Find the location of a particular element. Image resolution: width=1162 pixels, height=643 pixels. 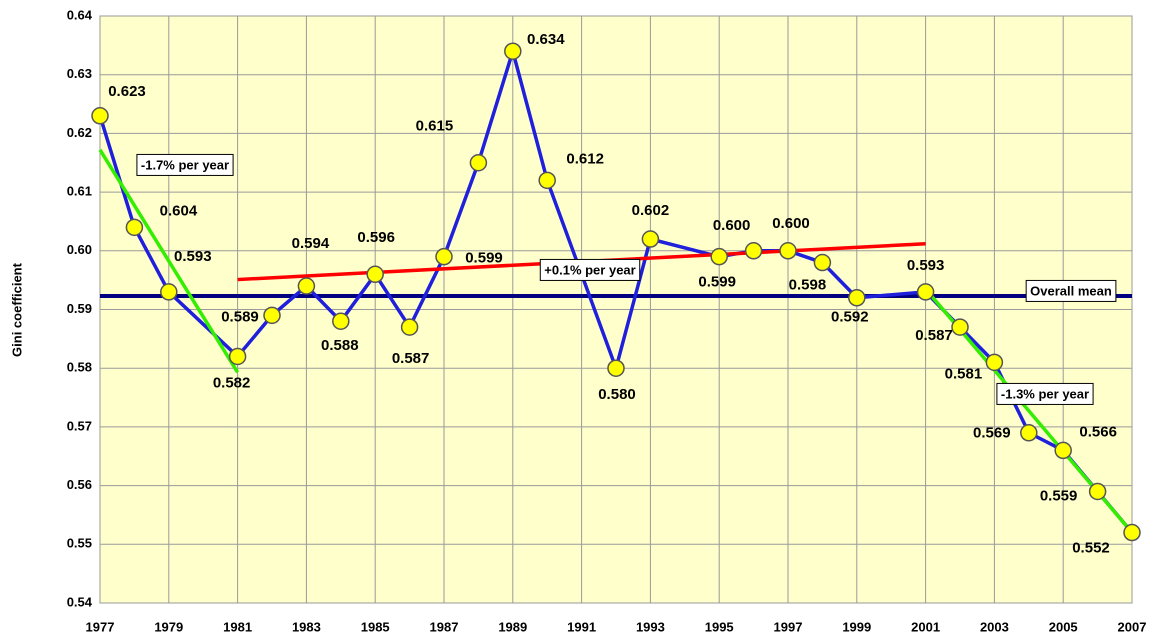

value-label: 0.559 is located at coordinates (1059, 495).